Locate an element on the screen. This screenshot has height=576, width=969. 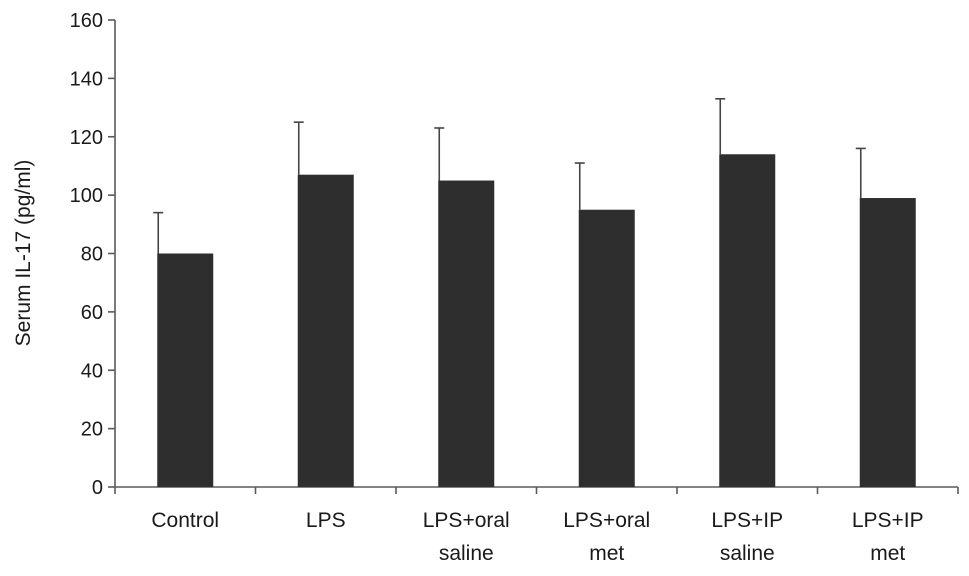
x-tick-label: LPS is located at coordinates (326, 520).